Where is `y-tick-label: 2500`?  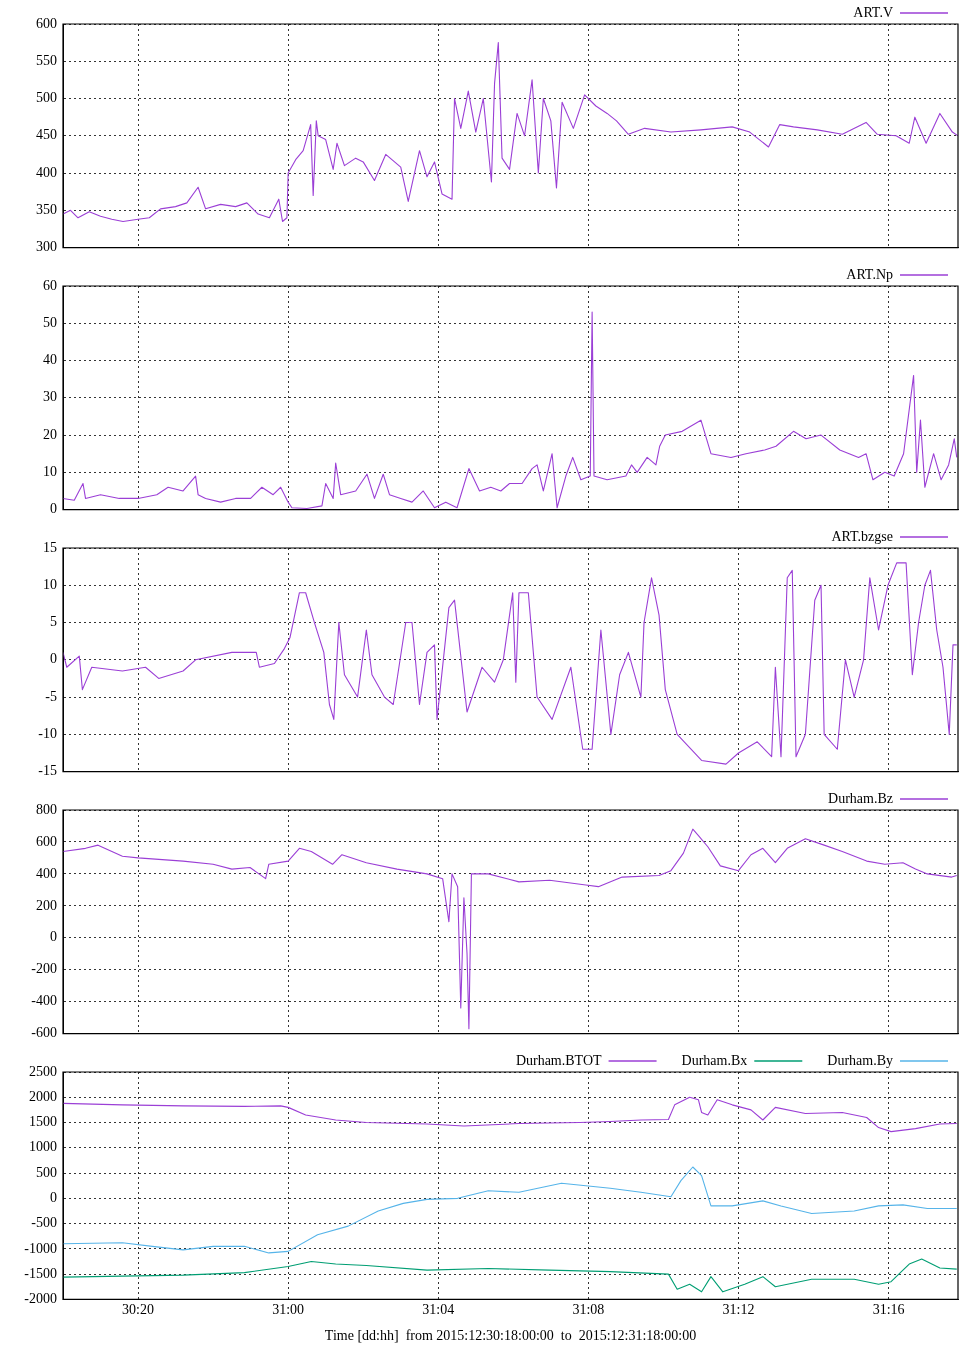 y-tick-label: 2500 is located at coordinates (43, 1071).